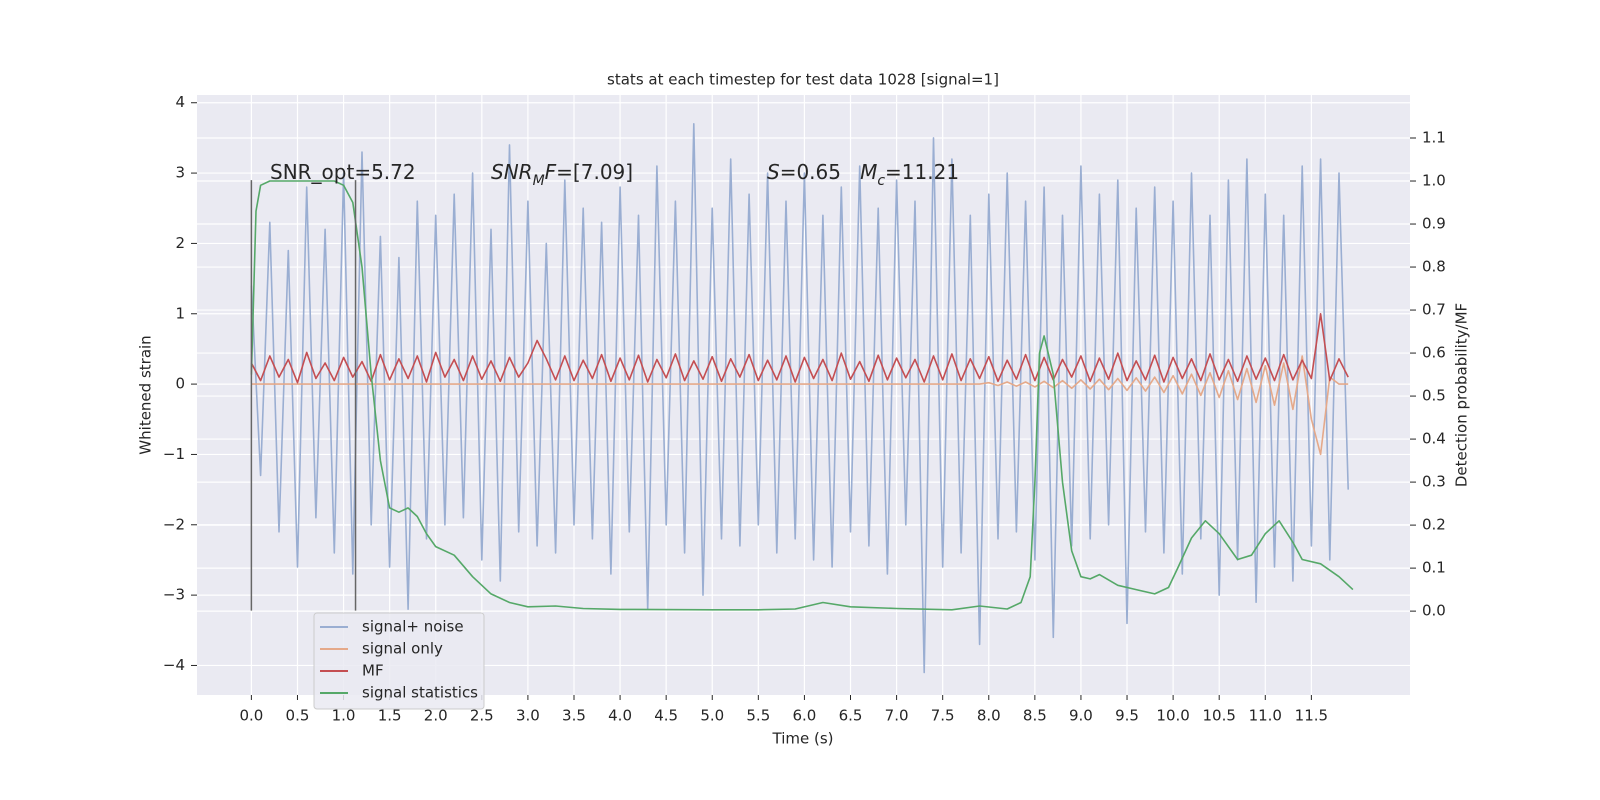 Image resolution: width=1600 pixels, height=800 pixels. Describe the element at coordinates (174, 524) in the screenshot. I see `y-tick-label: −2` at that location.